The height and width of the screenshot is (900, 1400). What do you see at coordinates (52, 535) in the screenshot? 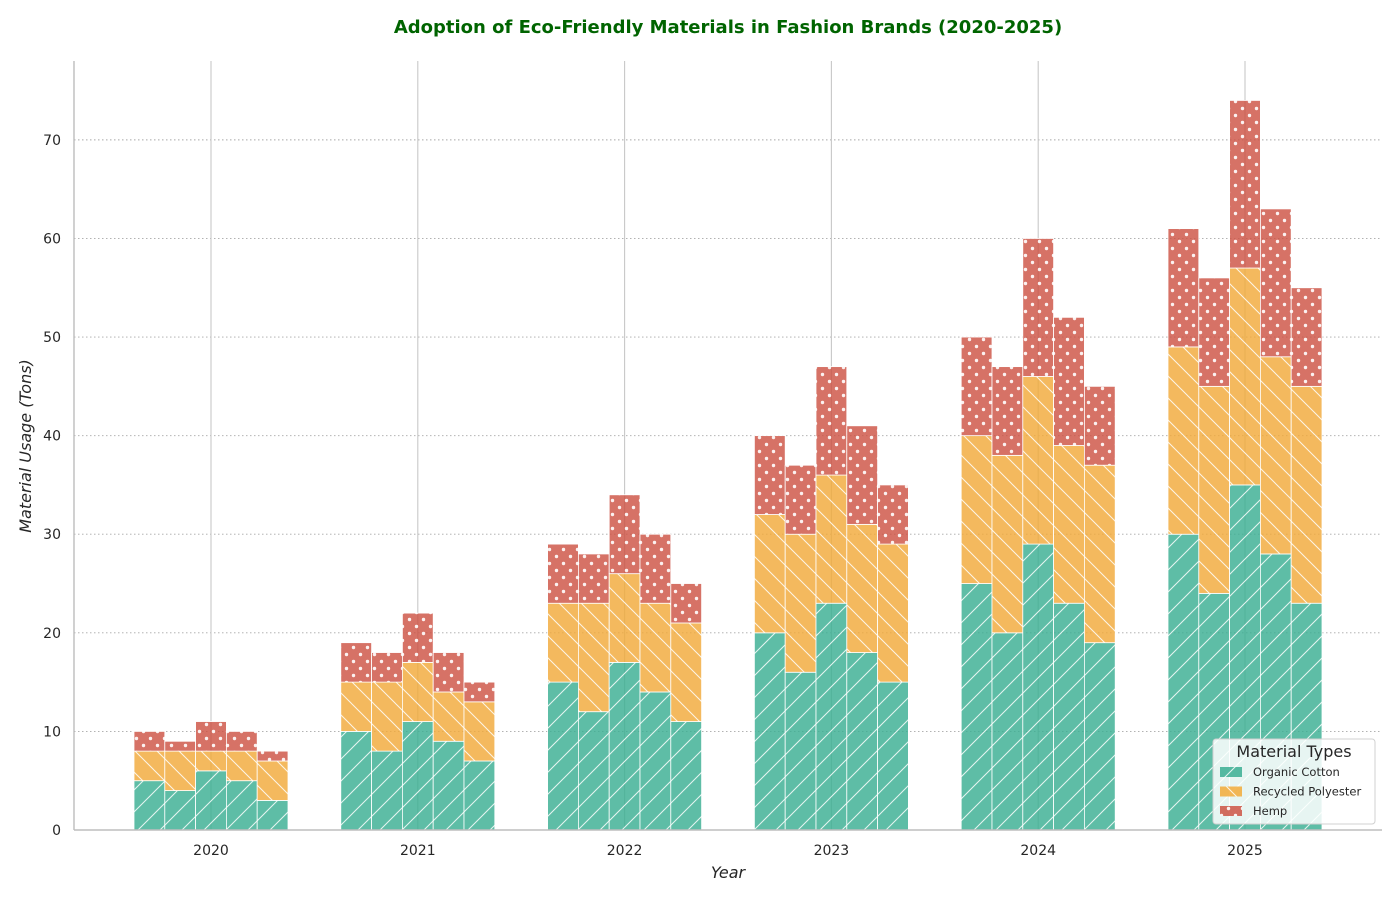
I see `y-tick-label: 30` at bounding box center [52, 535].